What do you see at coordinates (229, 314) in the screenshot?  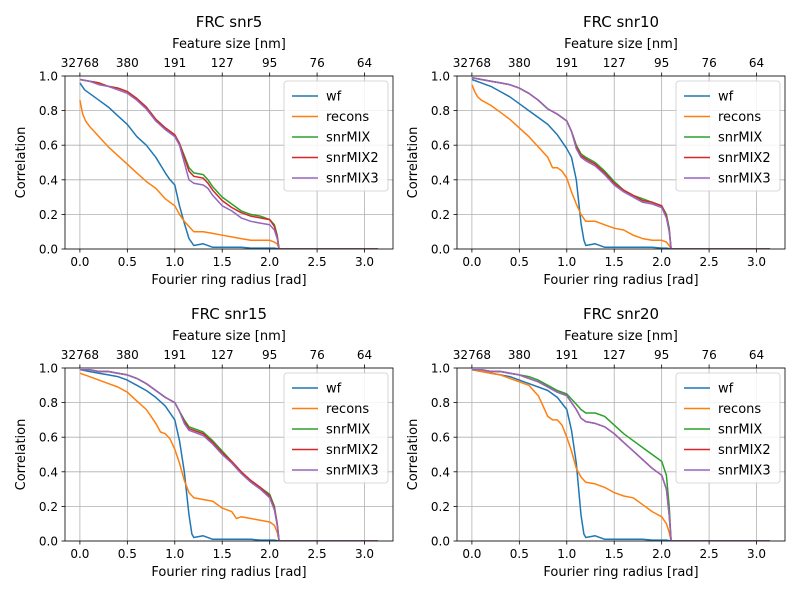 I see `chart-title: FRC snr15` at bounding box center [229, 314].